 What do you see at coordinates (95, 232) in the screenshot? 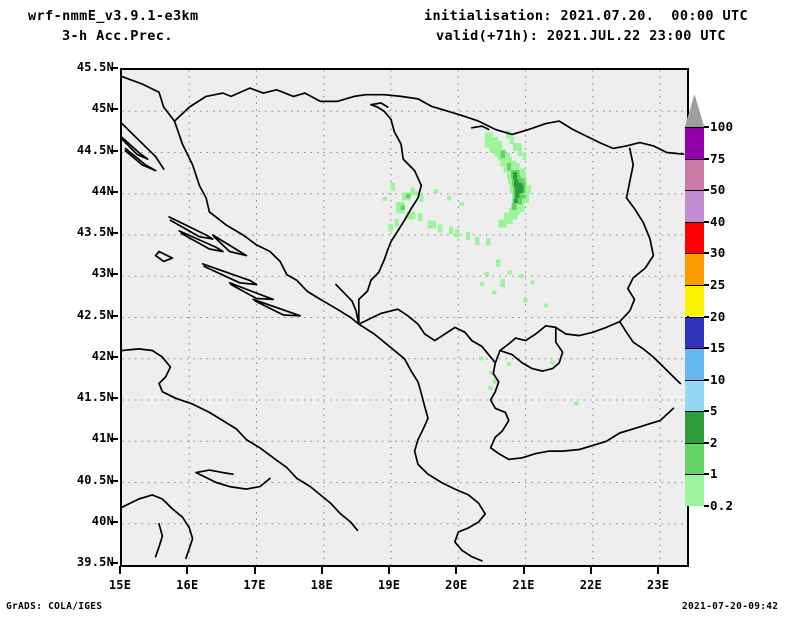
I see `lat-tick-label: 43.5N` at bounding box center [95, 232].